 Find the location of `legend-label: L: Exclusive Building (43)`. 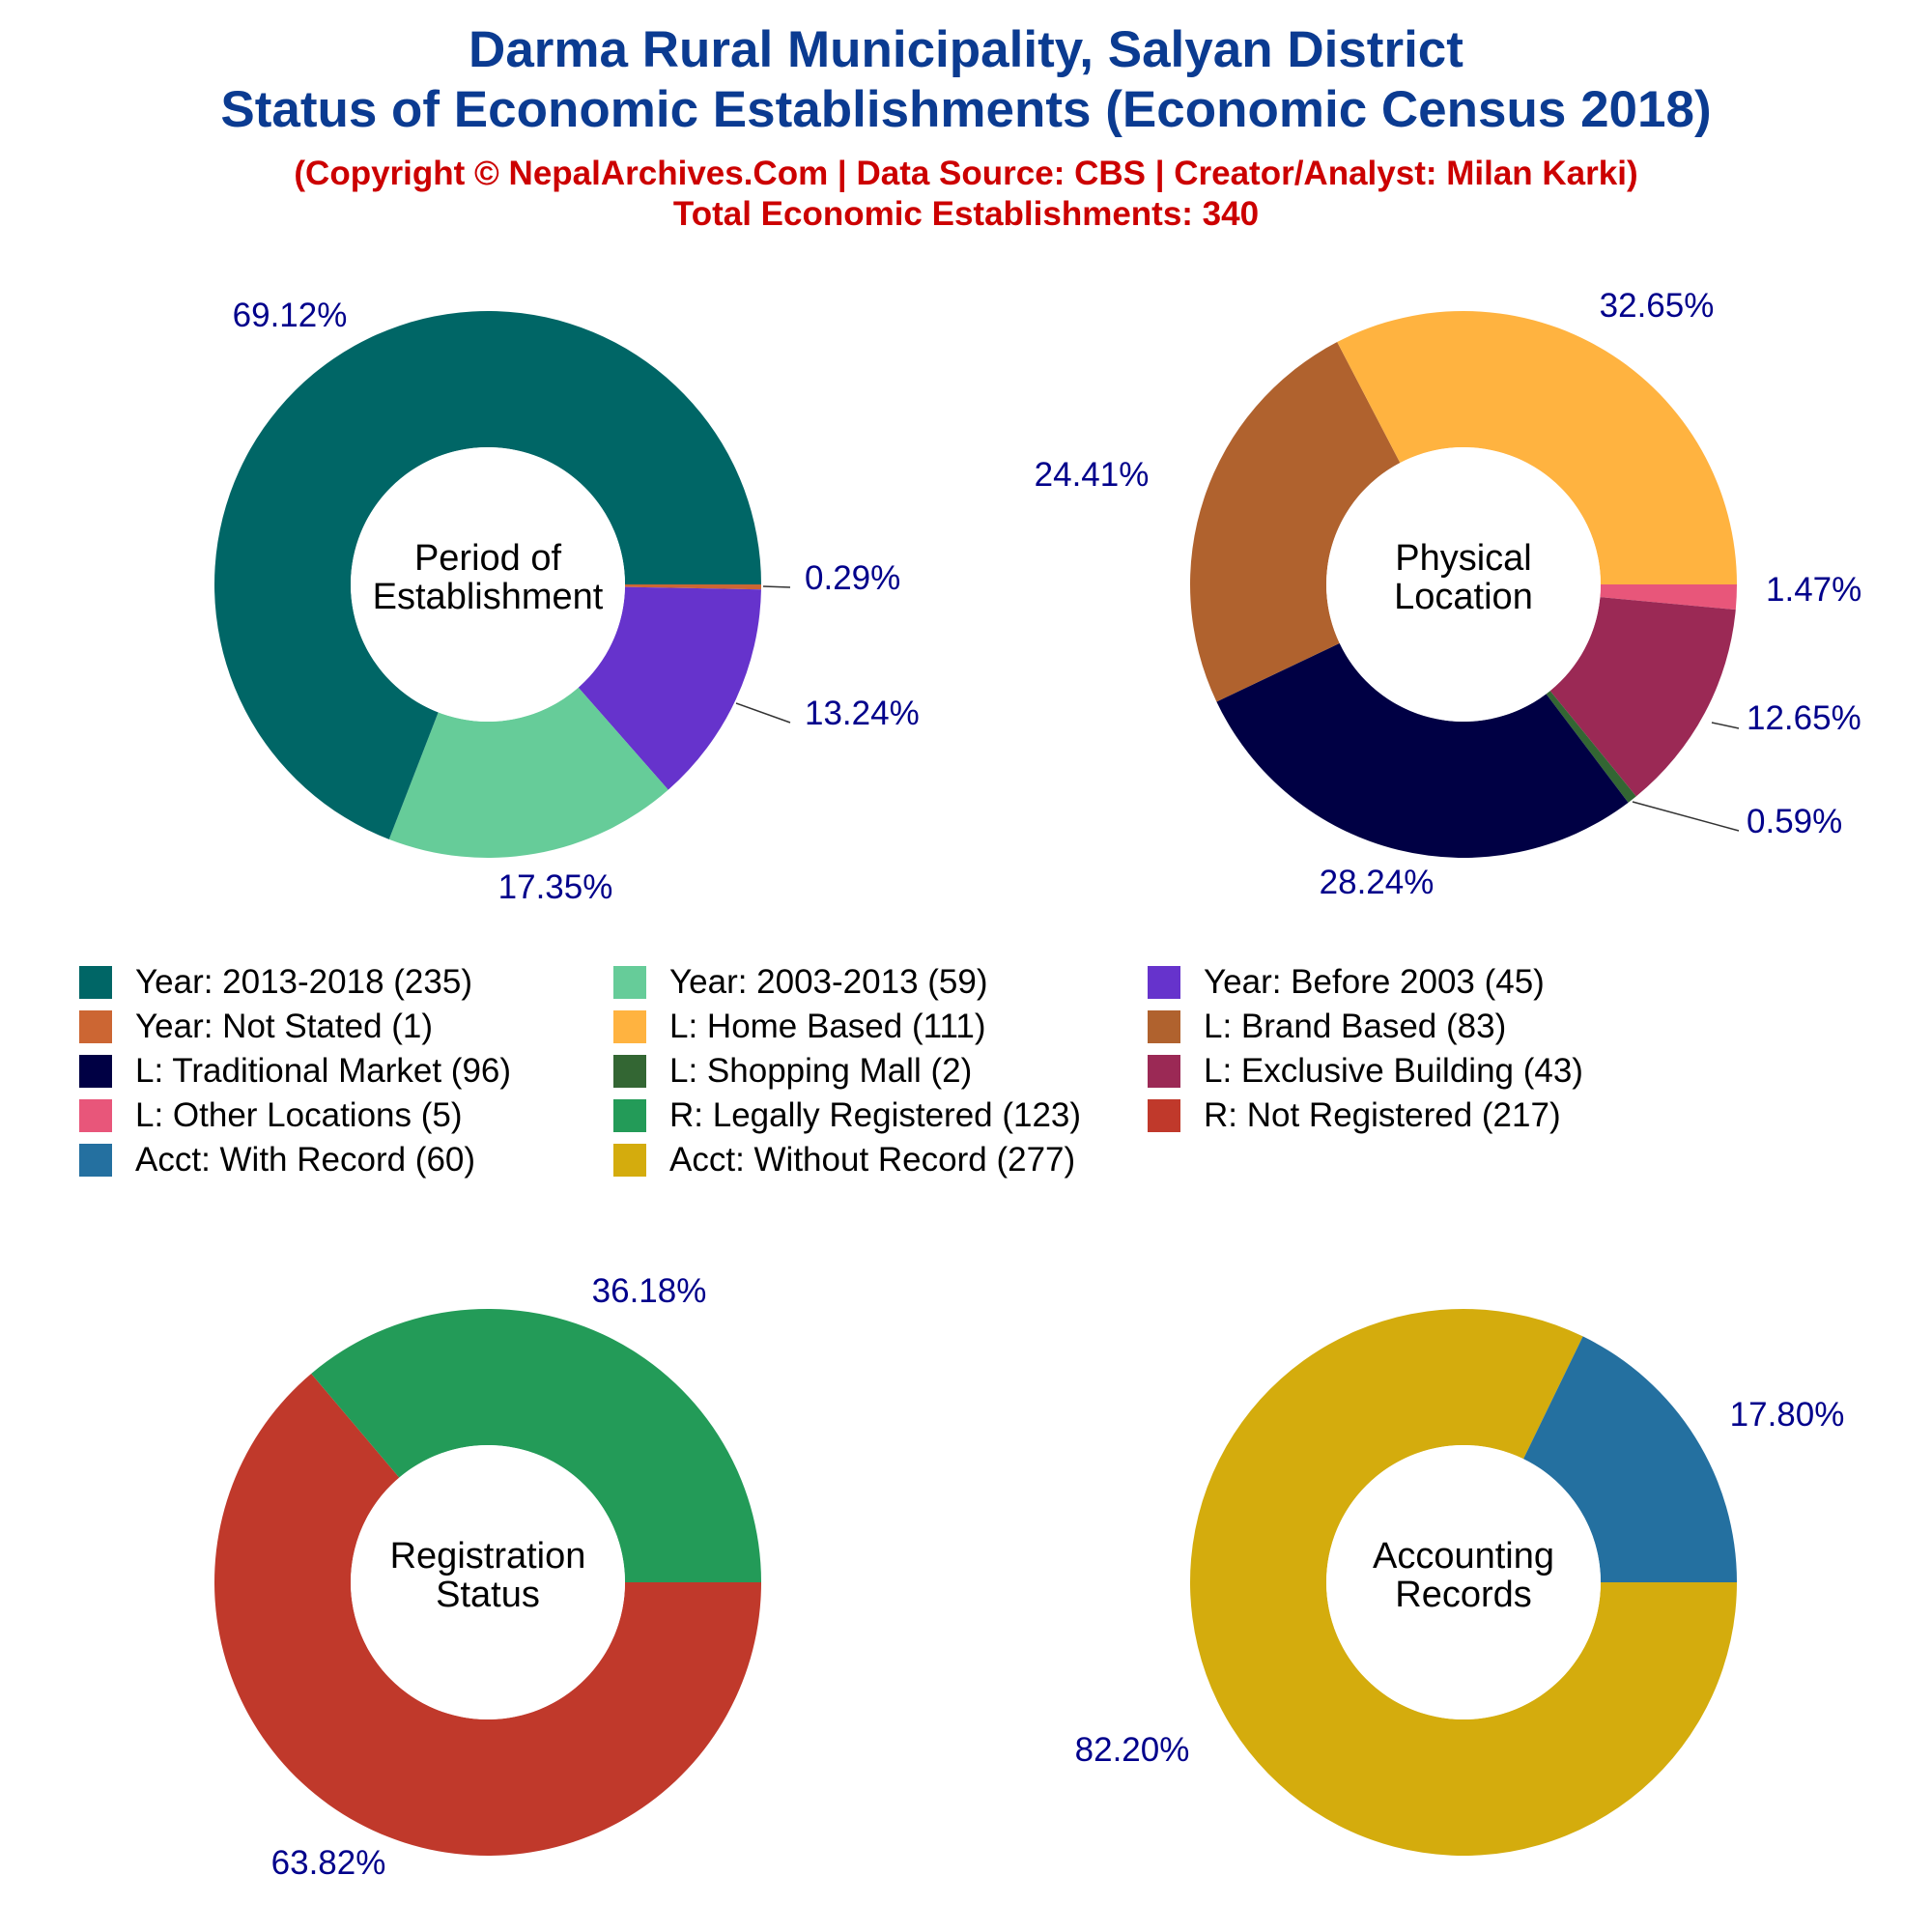

legend-label: L: Exclusive Building (43) is located at coordinates (1393, 1071).